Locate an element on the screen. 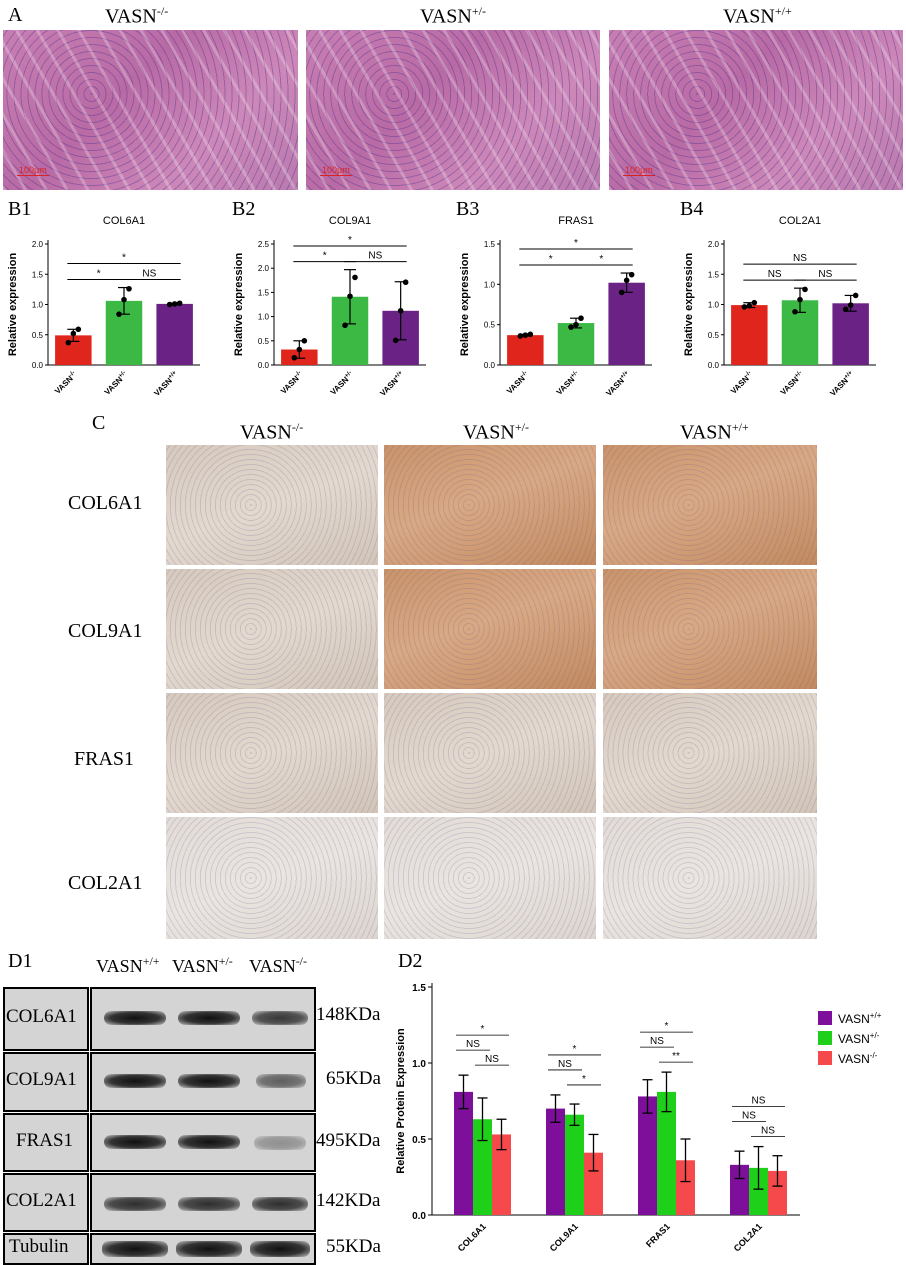 The height and width of the screenshot is (1265, 906). panel-c-genotype-3: VASN+/+ is located at coordinates (714, 432).